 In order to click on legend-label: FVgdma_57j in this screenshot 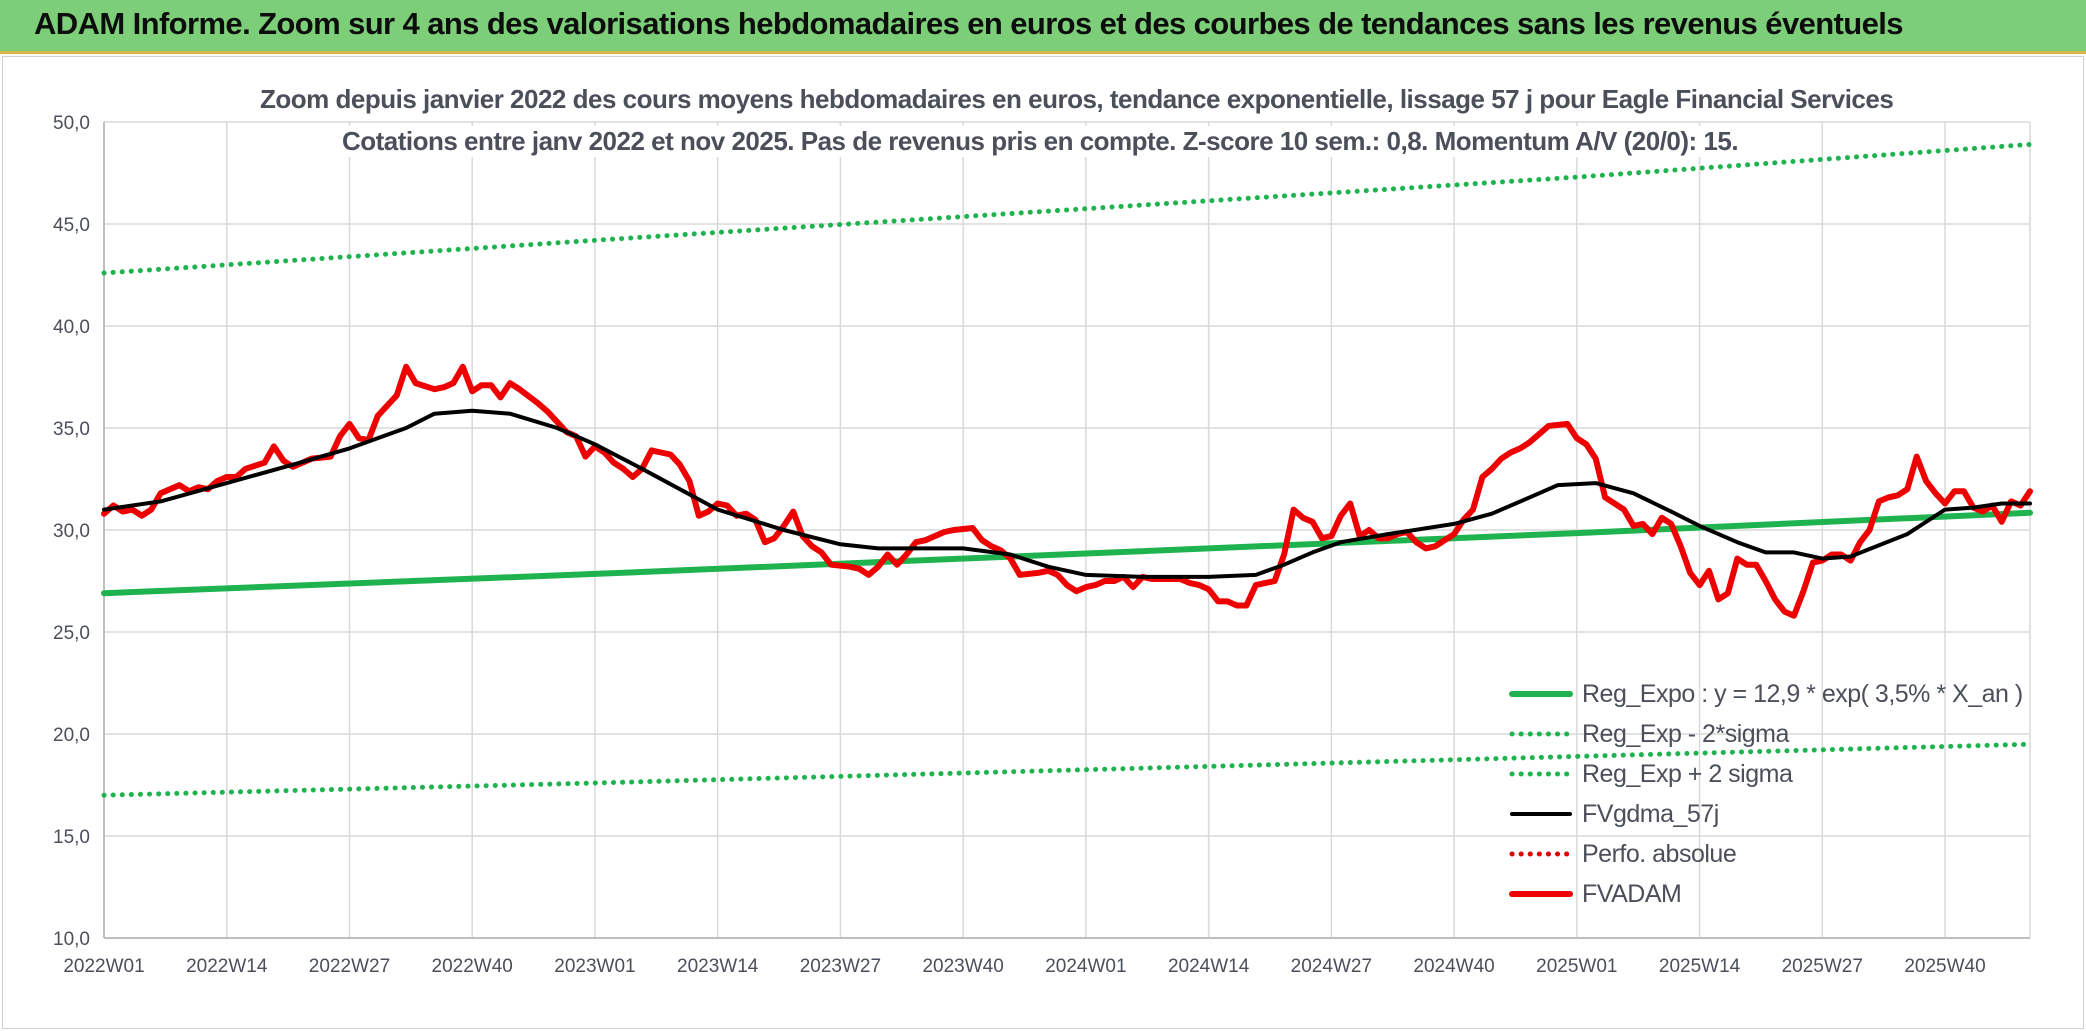, I will do `click(1650, 813)`.